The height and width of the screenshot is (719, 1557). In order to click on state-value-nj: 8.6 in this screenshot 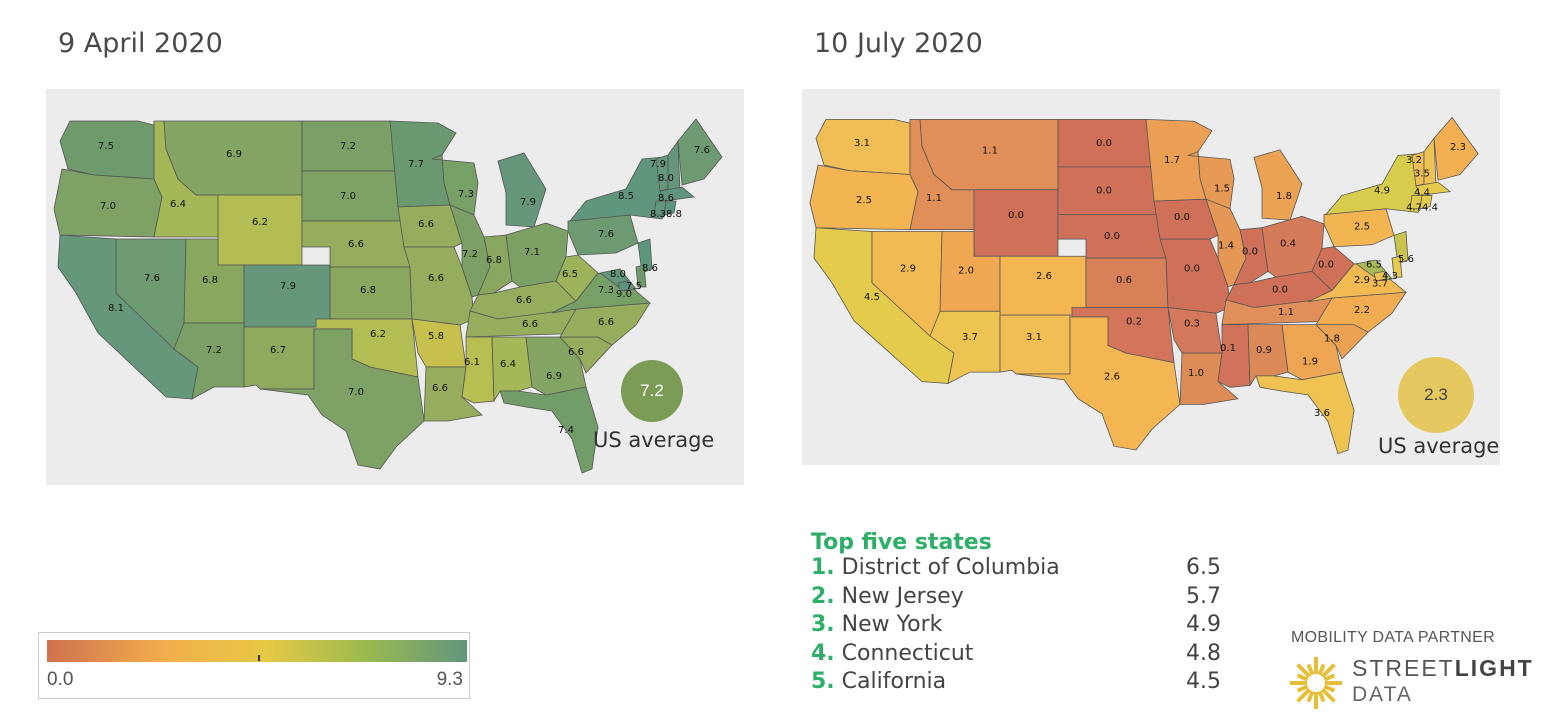, I will do `click(650, 268)`.